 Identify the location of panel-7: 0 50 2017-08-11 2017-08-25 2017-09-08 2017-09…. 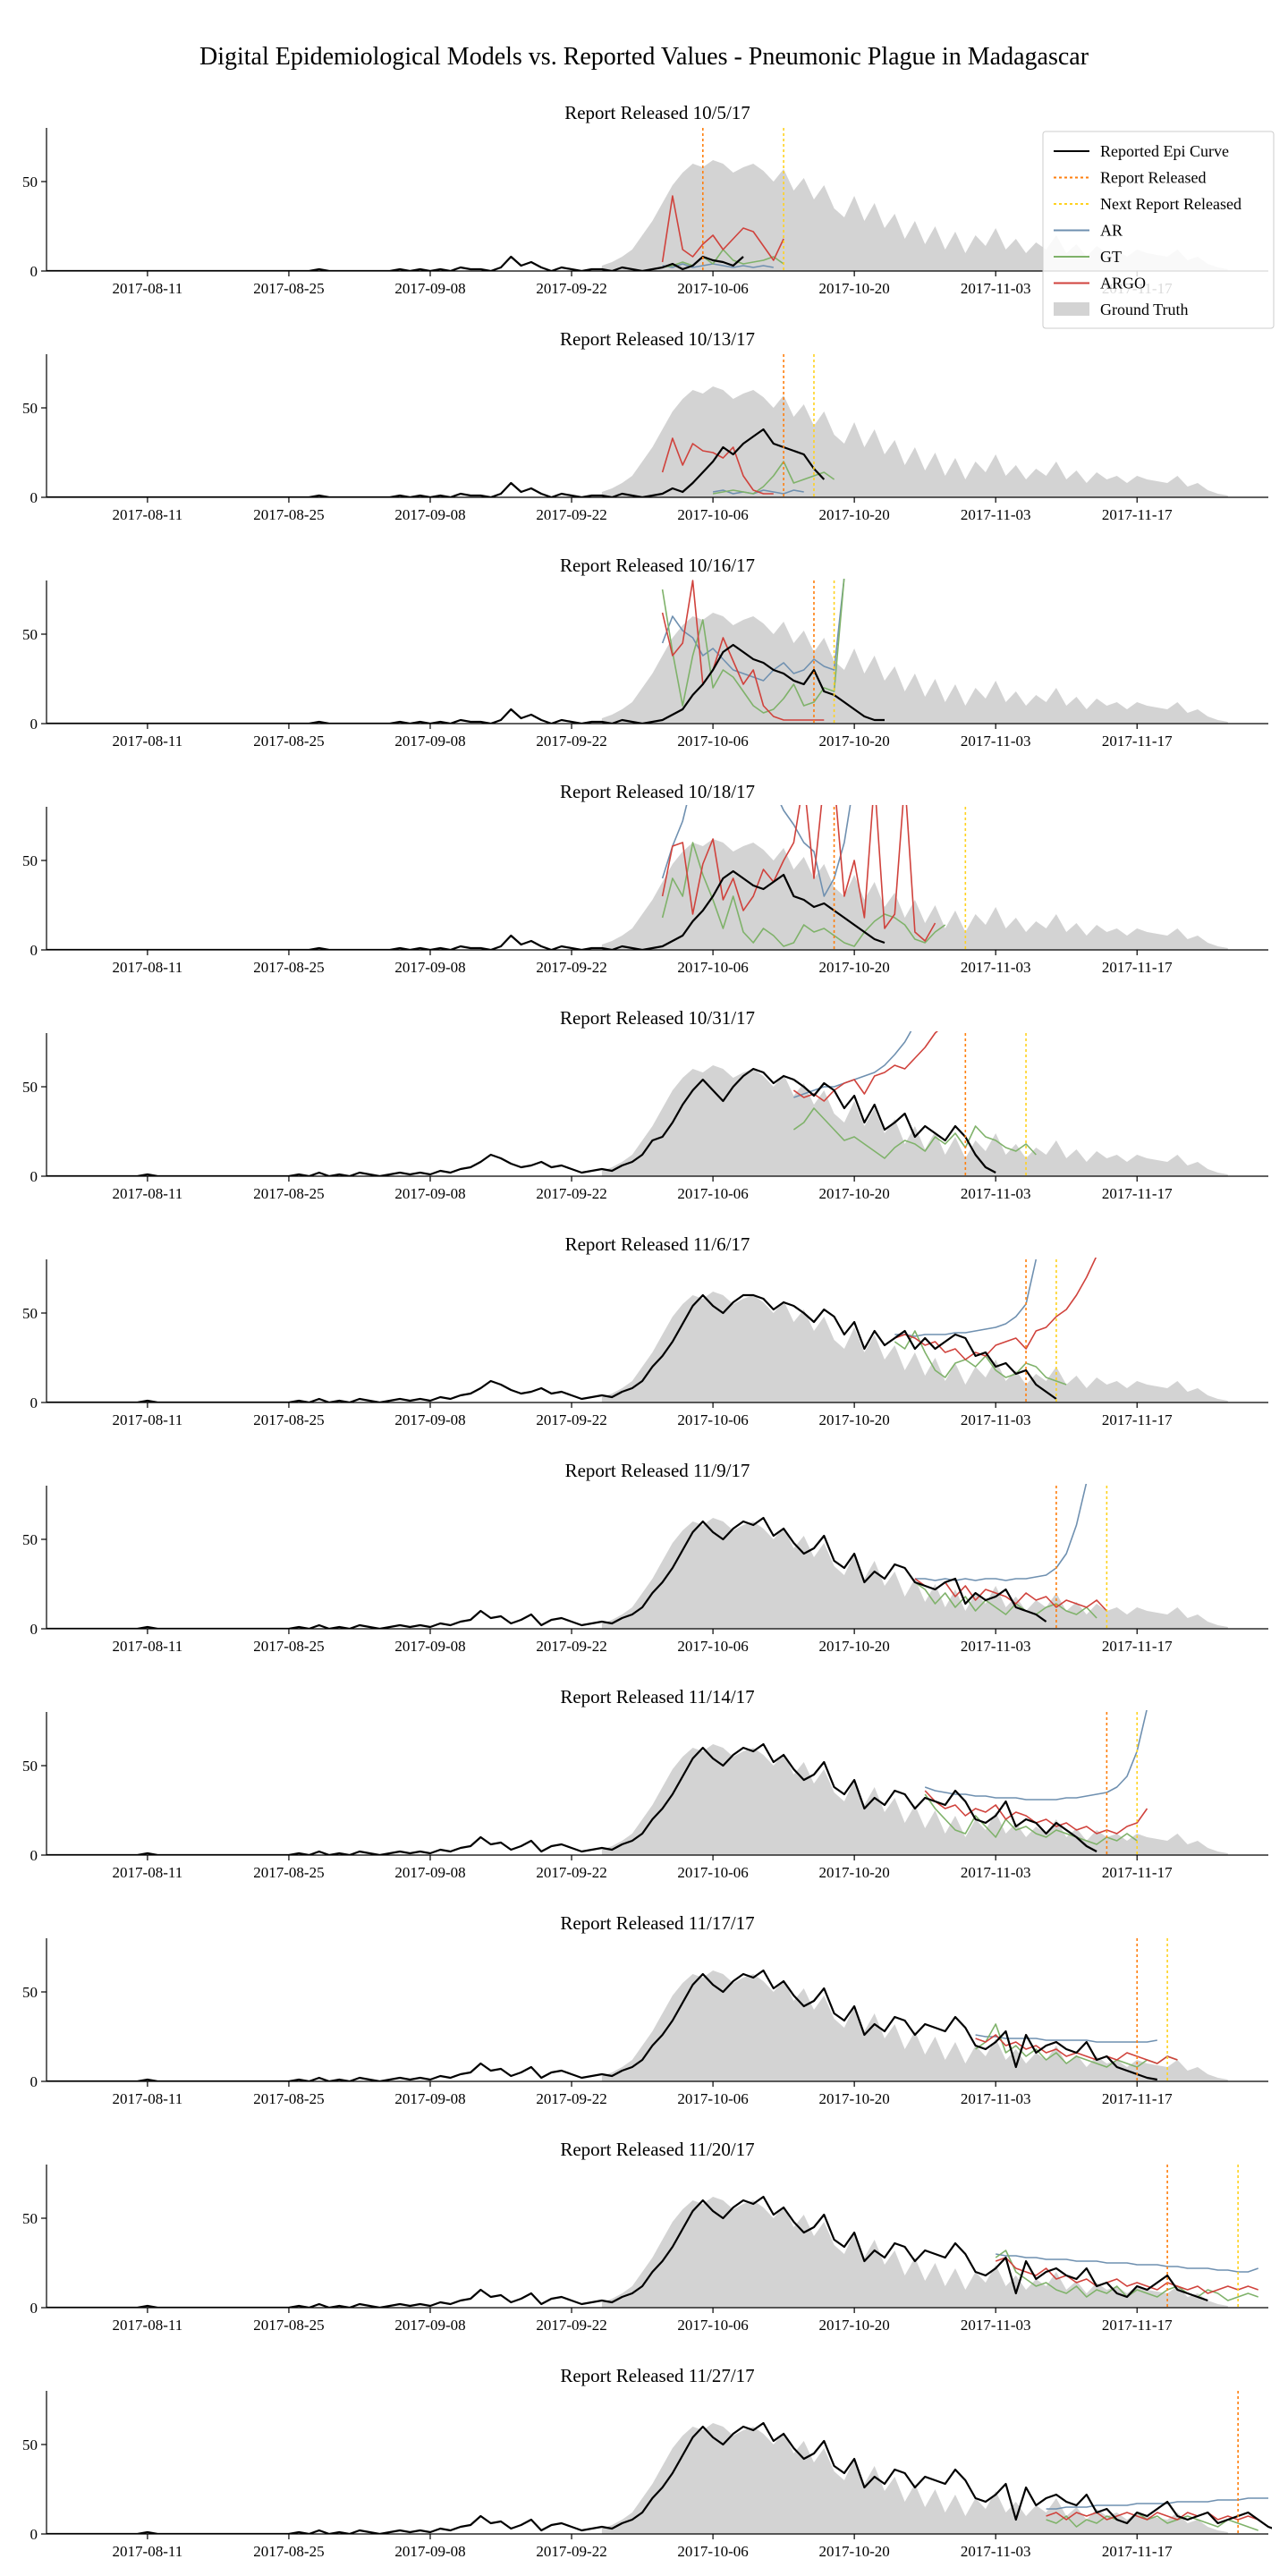
(645, 1557).